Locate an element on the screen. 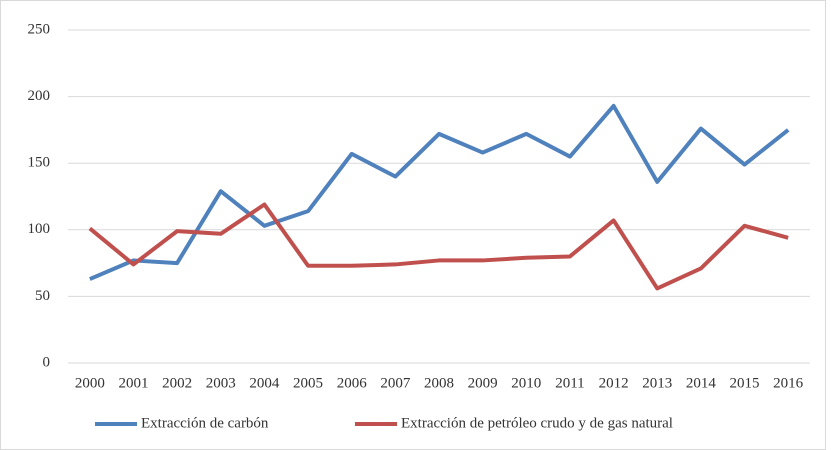 The width and height of the screenshot is (831, 450). x-tick-label: 2015 is located at coordinates (745, 383).